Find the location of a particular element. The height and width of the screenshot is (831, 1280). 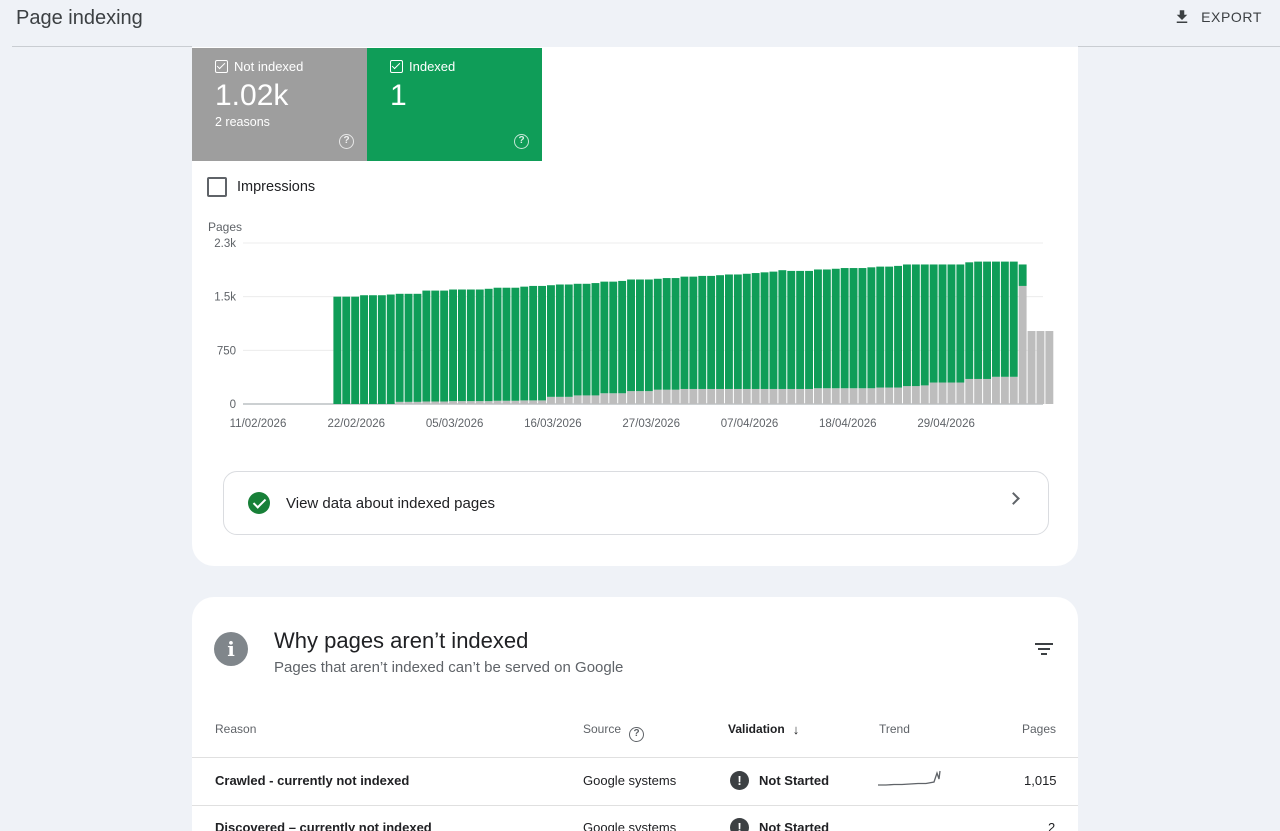

column-header-trend: Trend is located at coordinates (894, 729).